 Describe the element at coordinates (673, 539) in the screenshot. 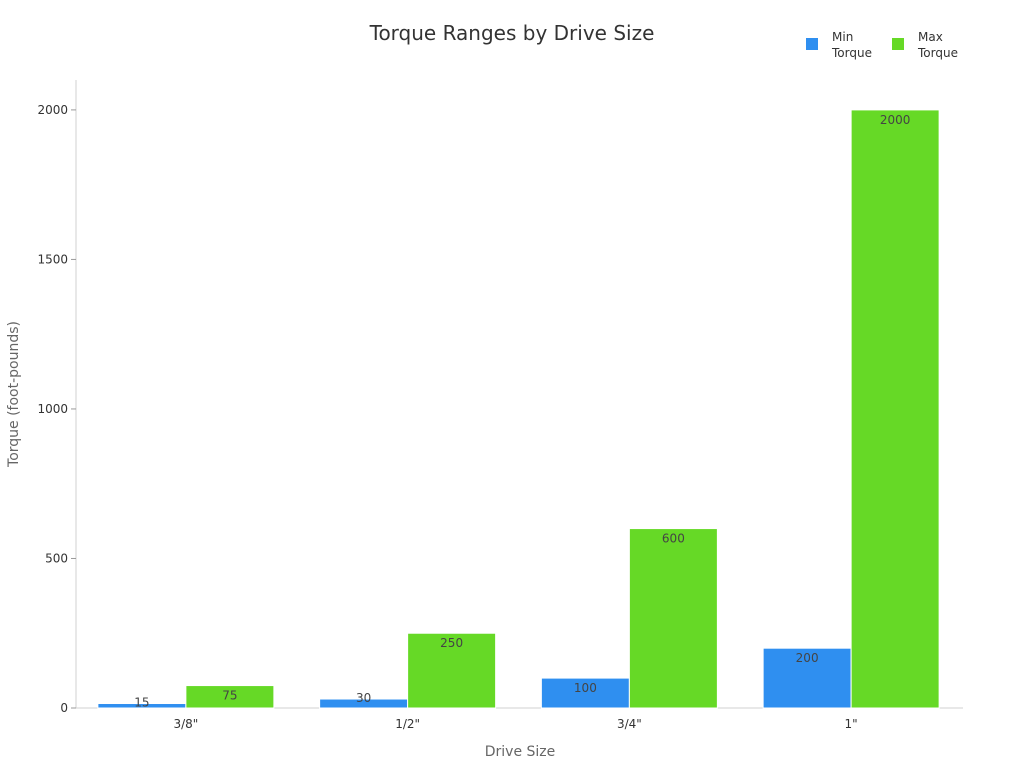

I see `bar-value-label: 600` at that location.